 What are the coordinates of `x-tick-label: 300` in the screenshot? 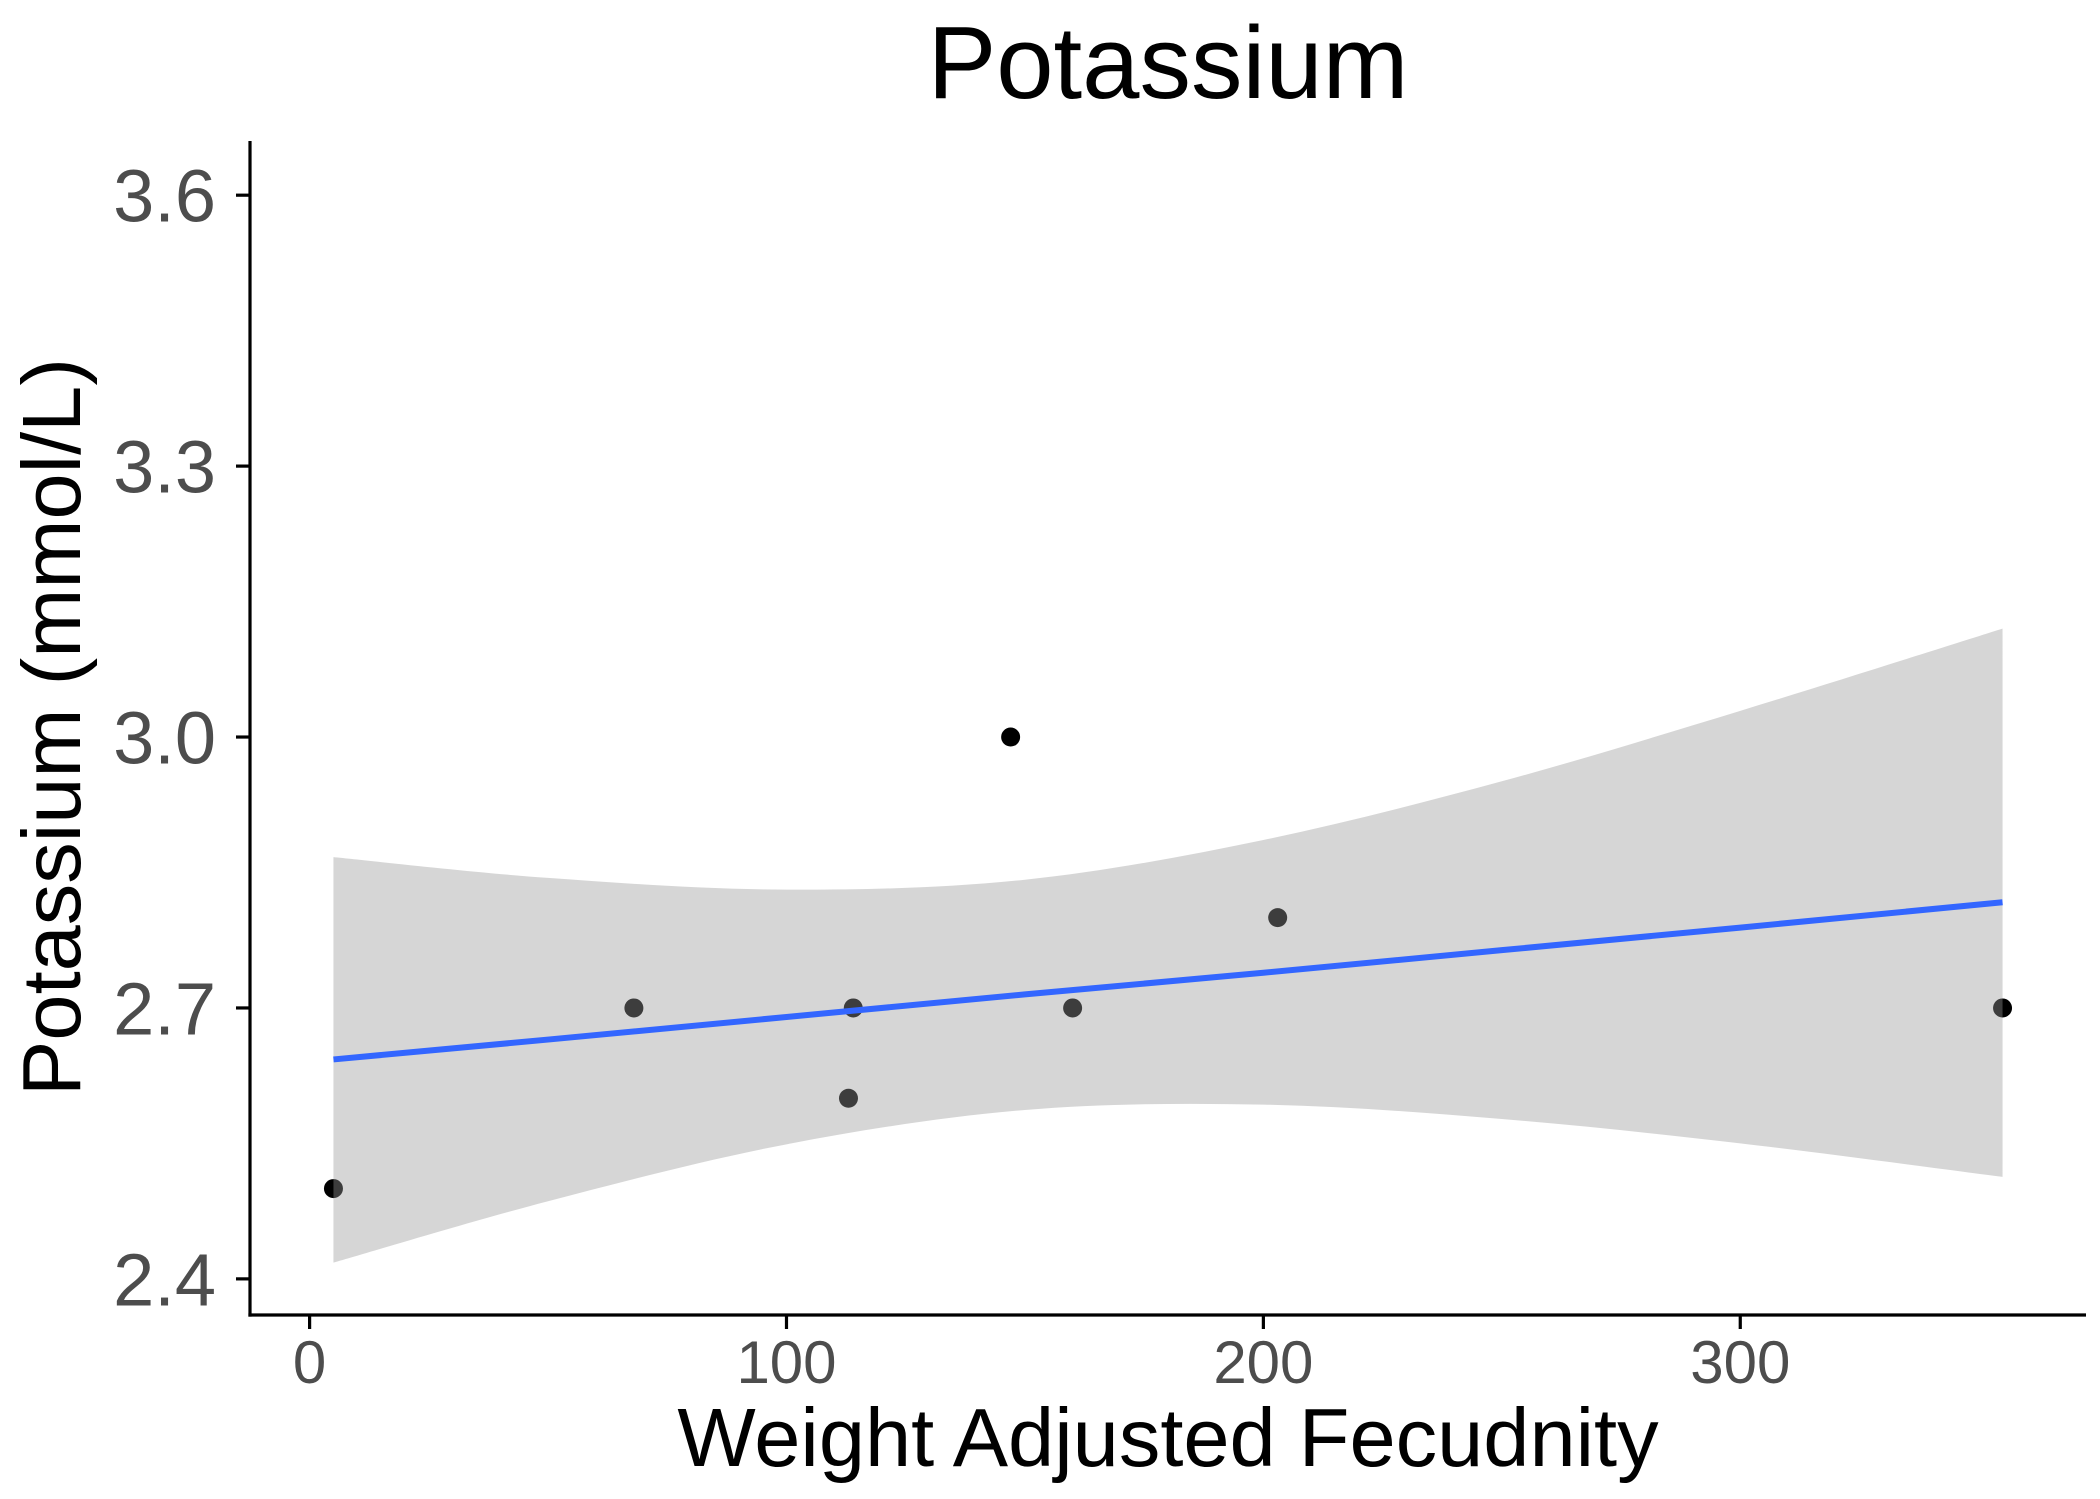 It's located at (1740, 1362).